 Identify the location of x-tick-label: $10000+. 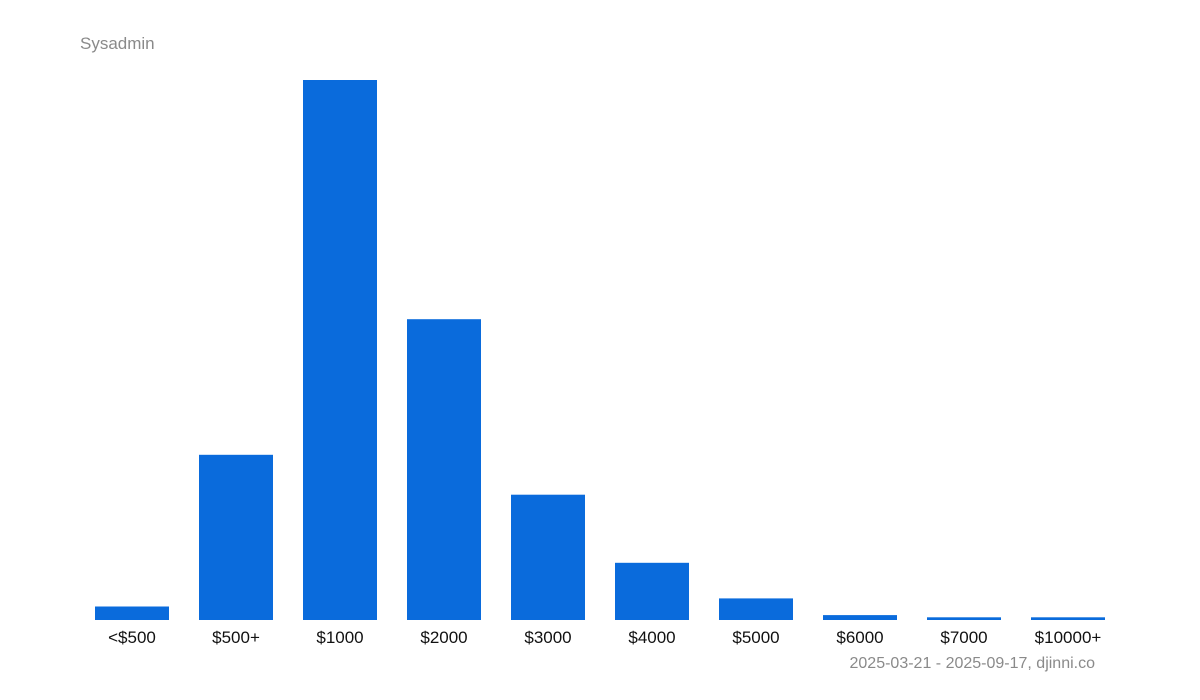
(1068, 637).